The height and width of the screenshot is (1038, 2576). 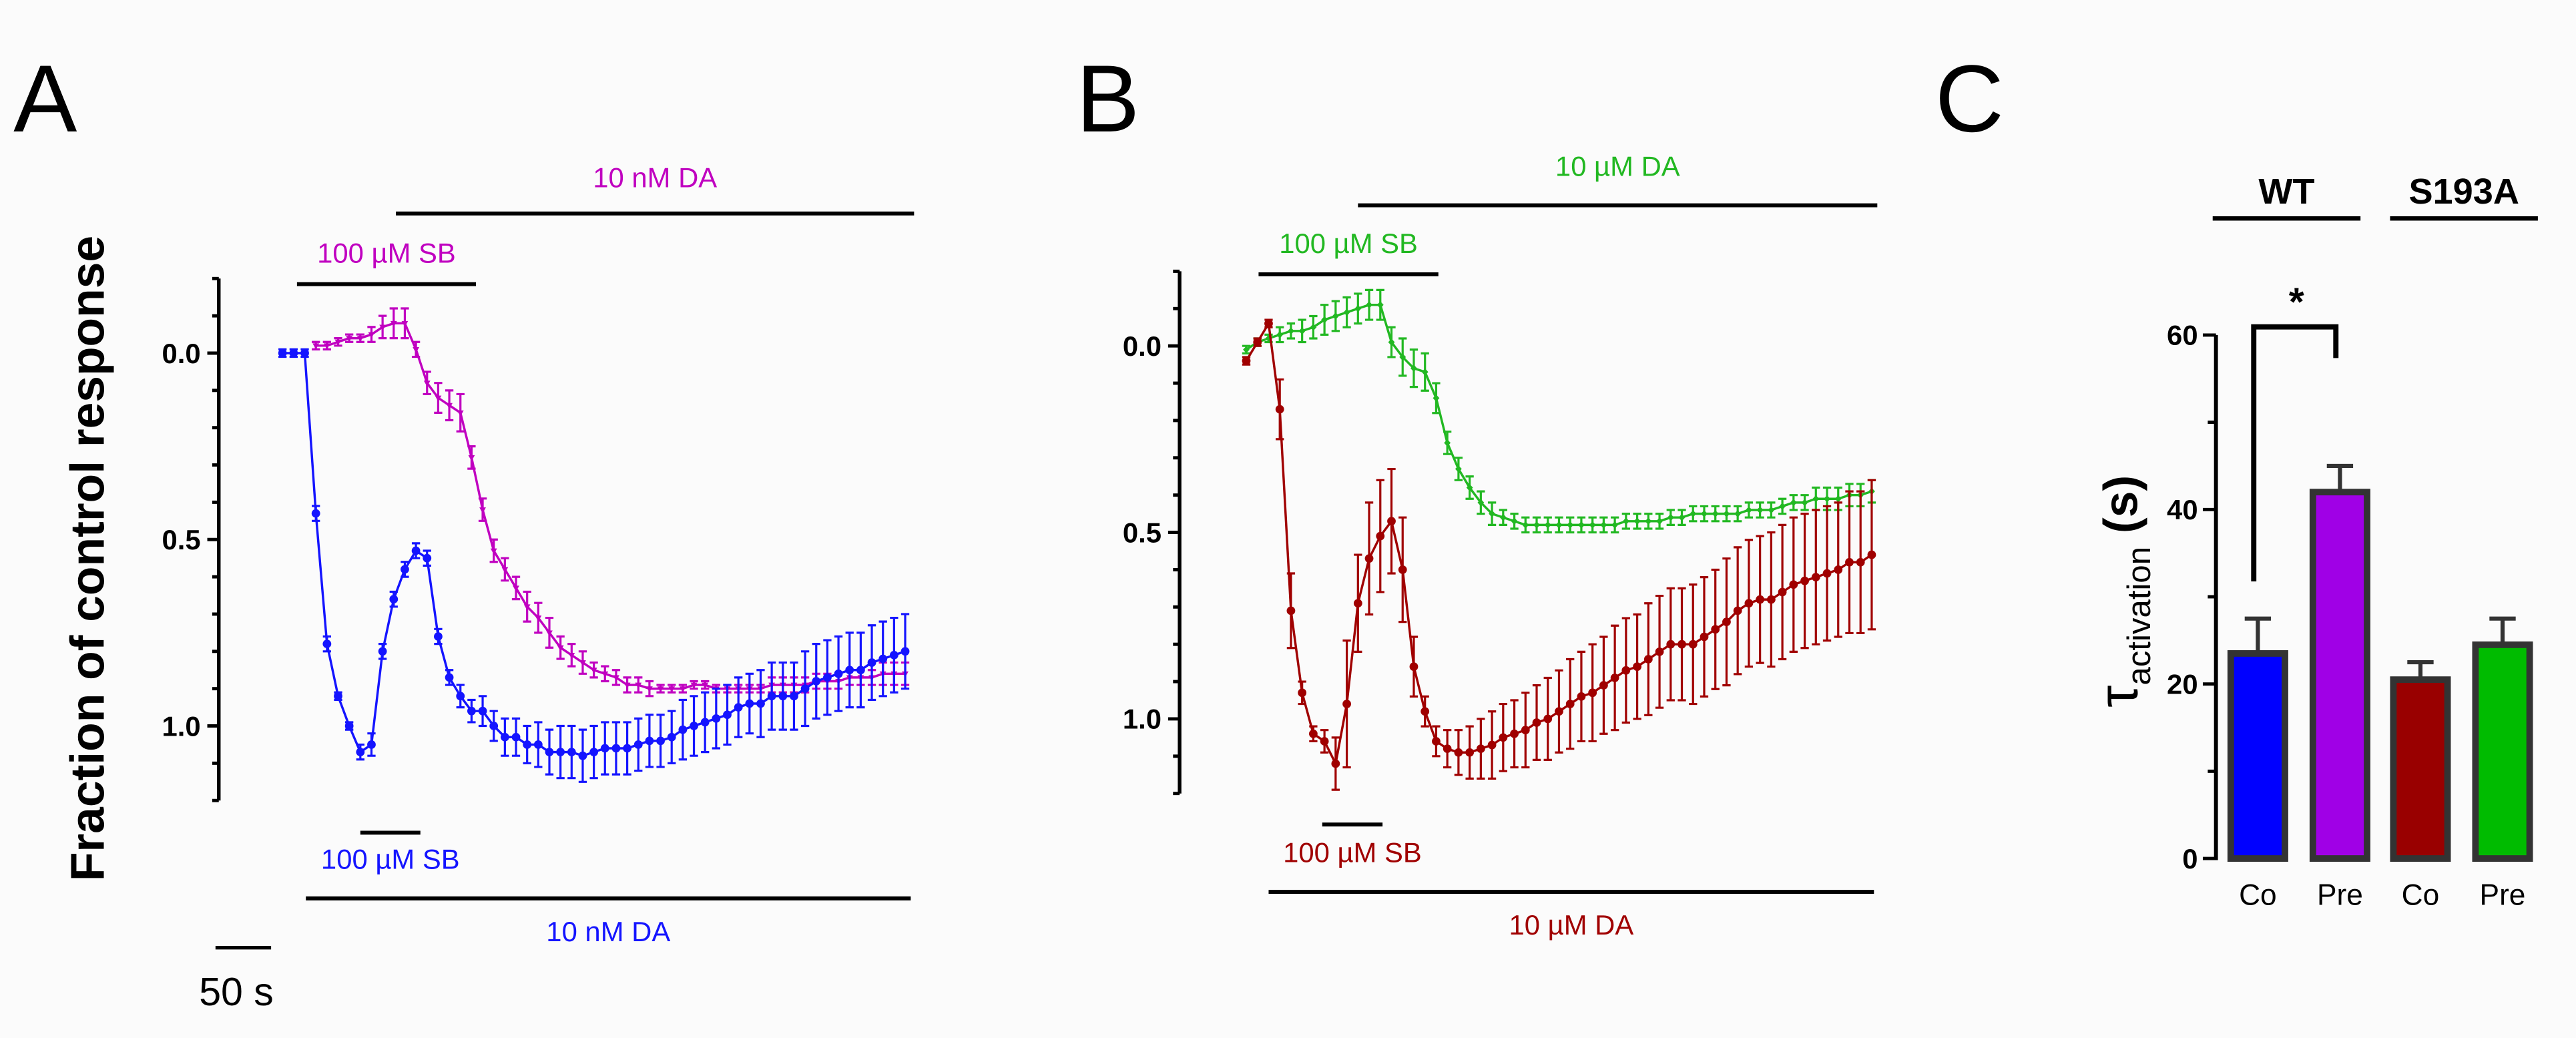 What do you see at coordinates (2182, 684) in the screenshot?
I see `y-tick-label: 20` at bounding box center [2182, 684].